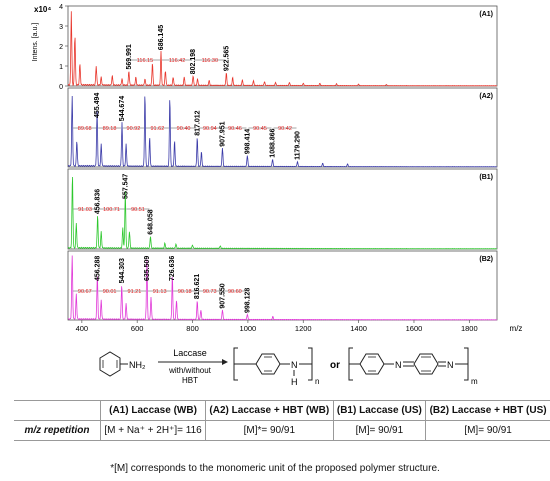 This screenshot has width=550, height=481. What do you see at coordinates (190, 353) in the screenshot?
I see `reagent-label: Laccase` at bounding box center [190, 353].